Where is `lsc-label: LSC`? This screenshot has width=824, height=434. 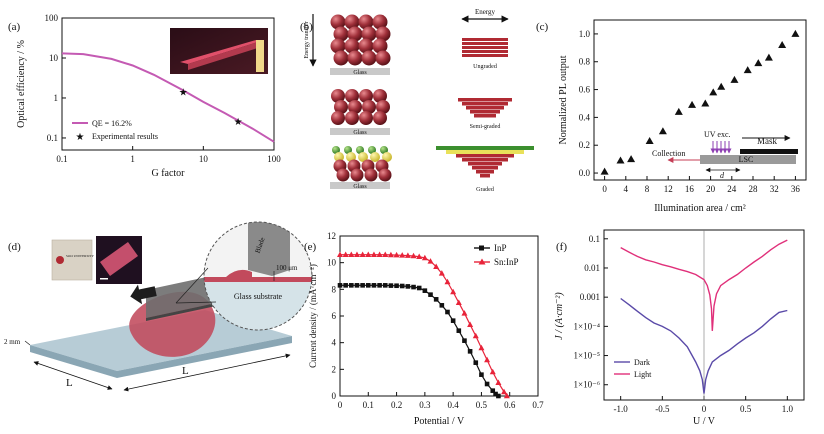
lsc-label: LSC is located at coordinates (746, 159).